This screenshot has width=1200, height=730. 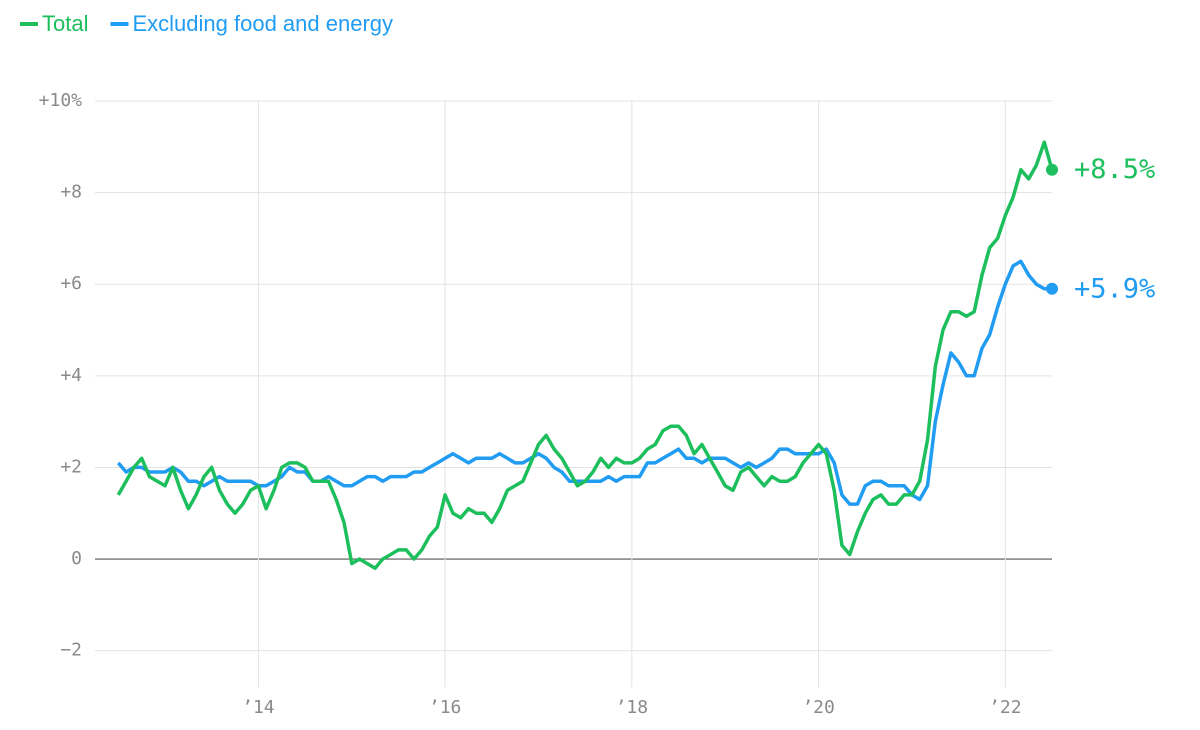 What do you see at coordinates (1114, 288) in the screenshot?
I see `end-label: +5.9%` at bounding box center [1114, 288].